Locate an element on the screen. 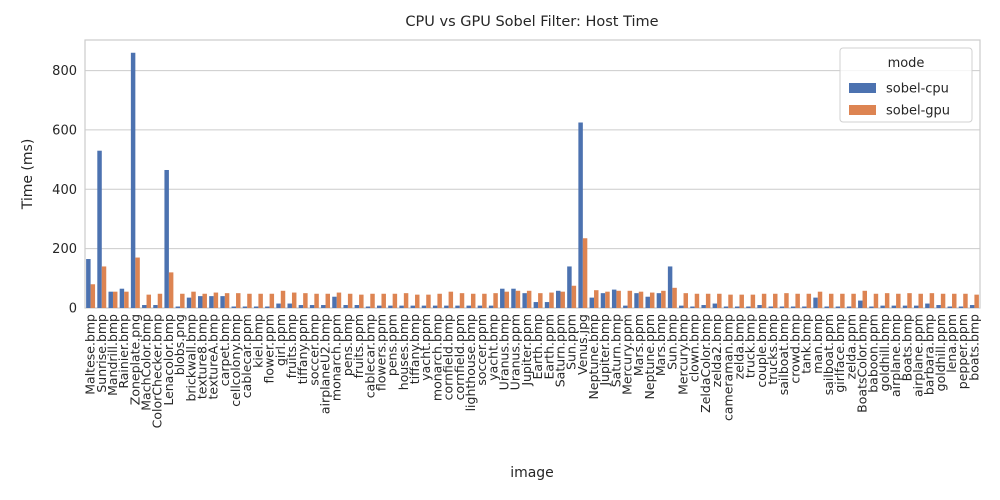 Image resolution: width=1000 pixels, height=500 pixels. x-tick-label: sailboat.bmp is located at coordinates (783, 354).